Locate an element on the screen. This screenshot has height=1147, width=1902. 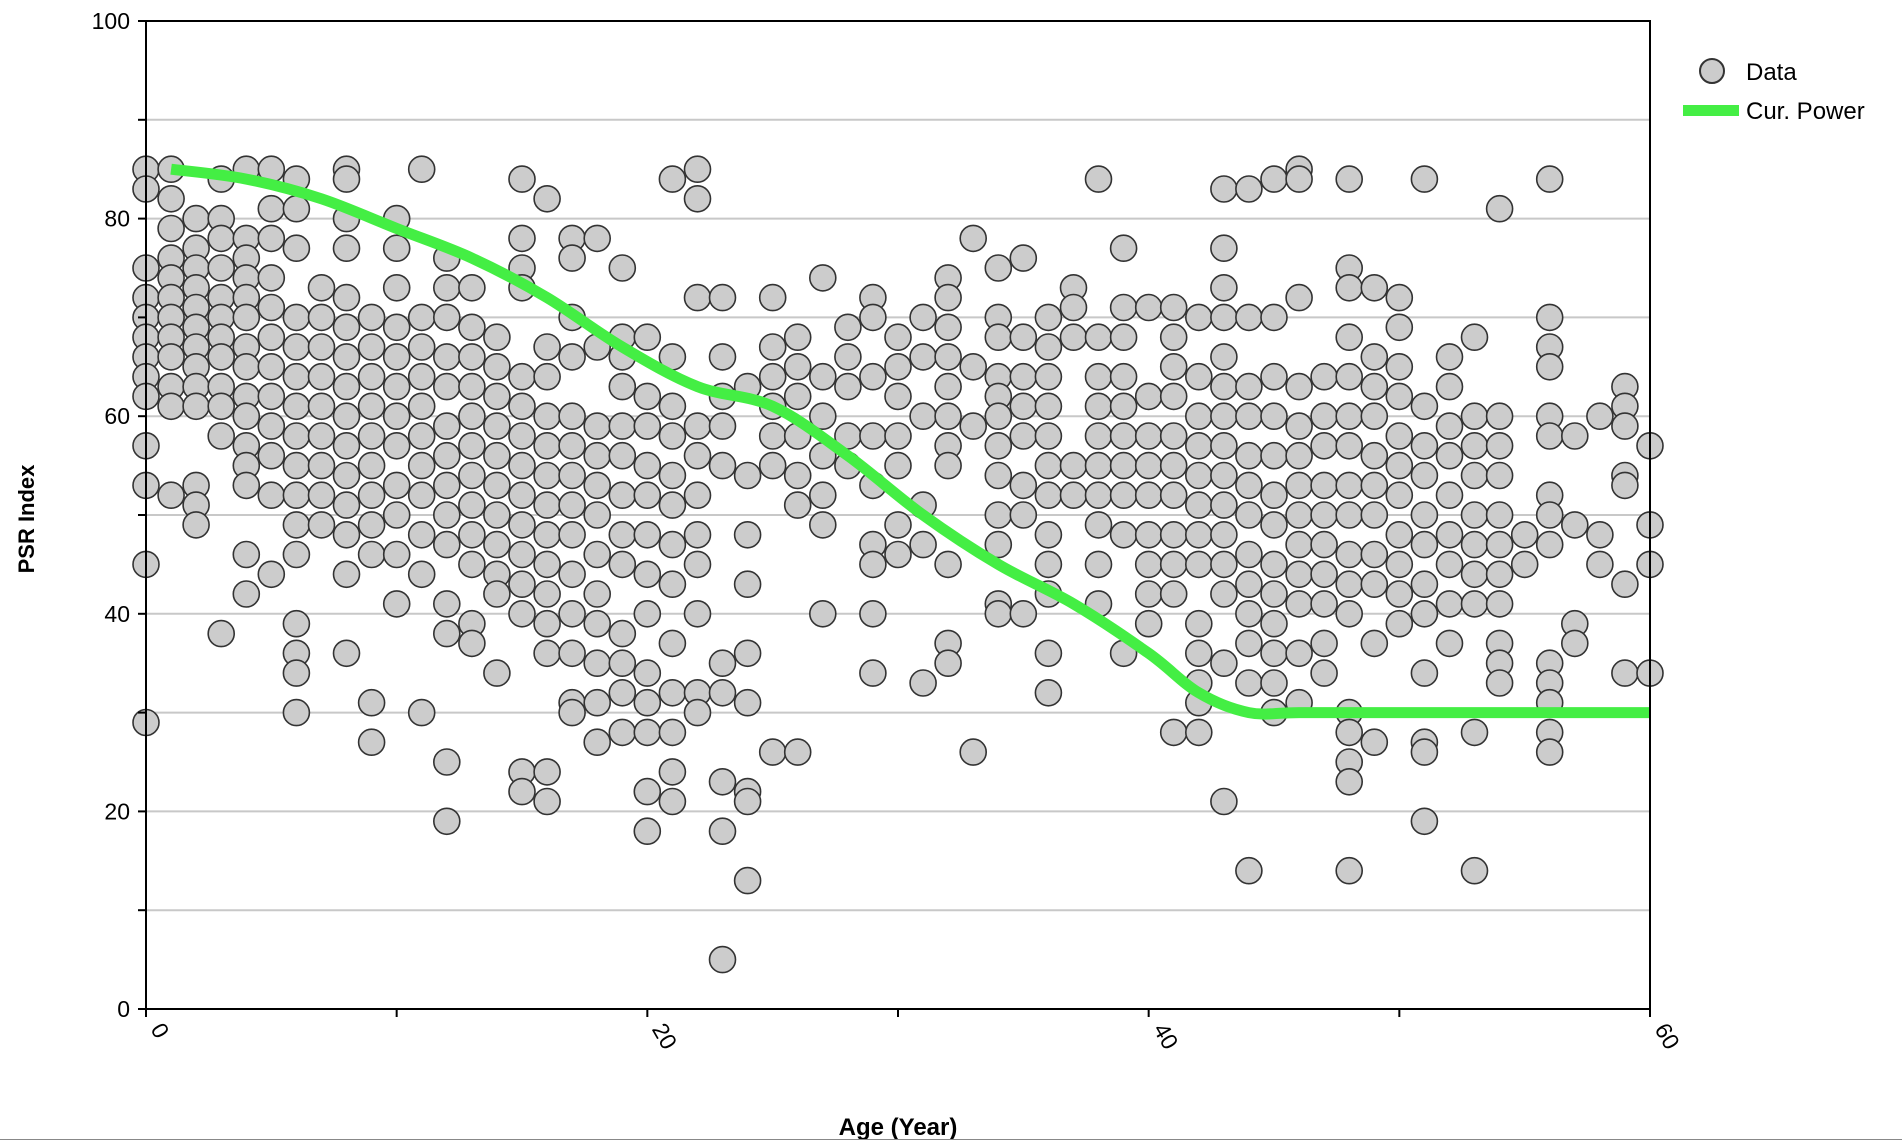
y-tick-label: 80 is located at coordinates (117, 219).